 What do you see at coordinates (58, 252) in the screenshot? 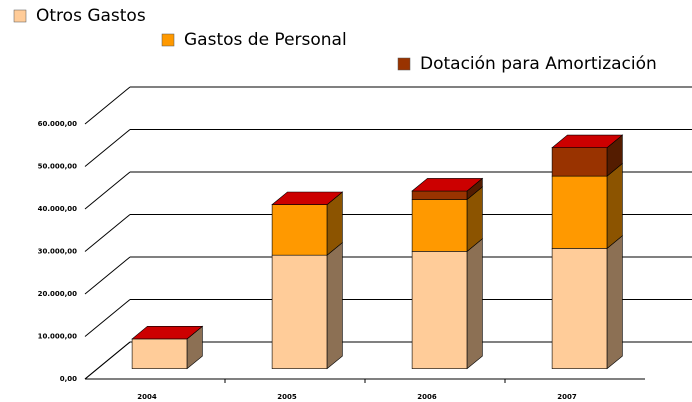
I see `y-tick-label: 30.000,00` at bounding box center [58, 252].